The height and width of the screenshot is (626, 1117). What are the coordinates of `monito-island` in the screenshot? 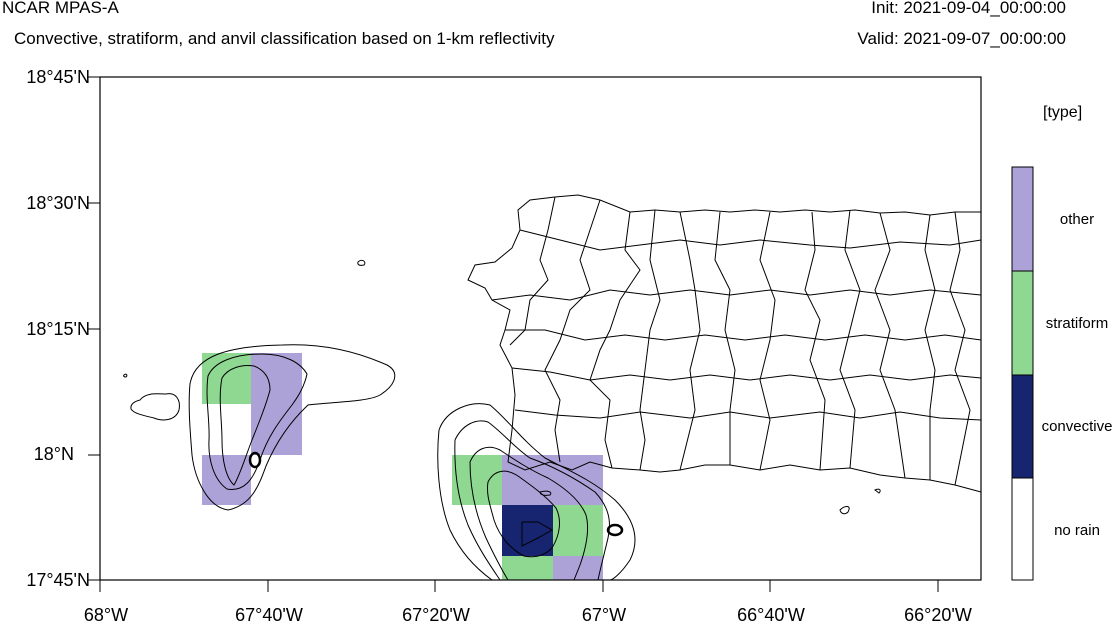 It's located at (125, 375).